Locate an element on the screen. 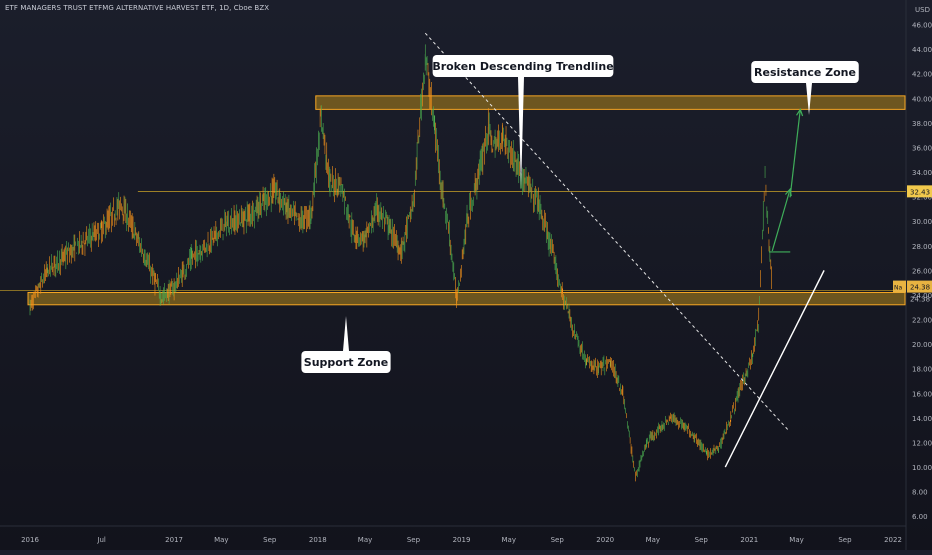 The image size is (932, 555). last-price-tag-bg is located at coordinates (919, 286).